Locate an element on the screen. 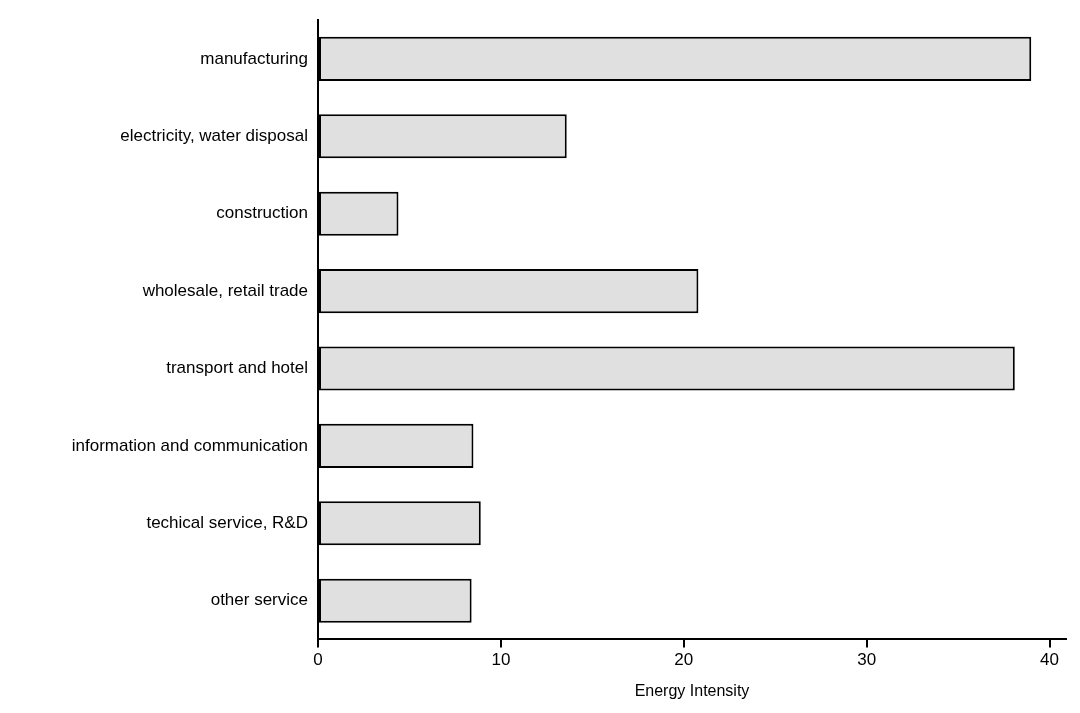 This screenshot has height=713, width=1080. y-tick-label: manufacturing is located at coordinates (254, 58).